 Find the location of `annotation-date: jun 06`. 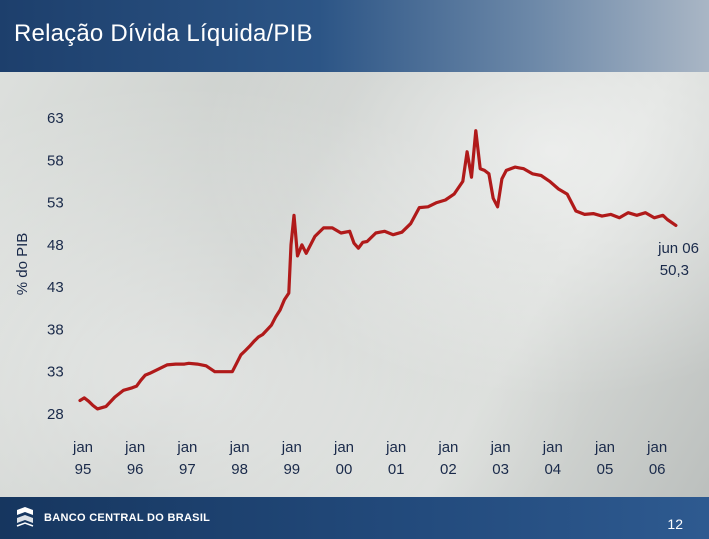

annotation-date: jun 06 is located at coordinates (678, 248).